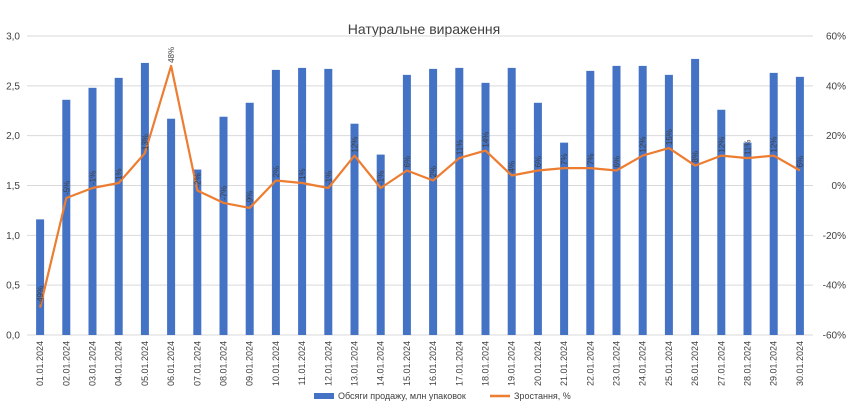 The width and height of the screenshot is (850, 411). What do you see at coordinates (66, 363) in the screenshot?
I see `x-axis-tick-label: 02.01.2024` at bounding box center [66, 363].